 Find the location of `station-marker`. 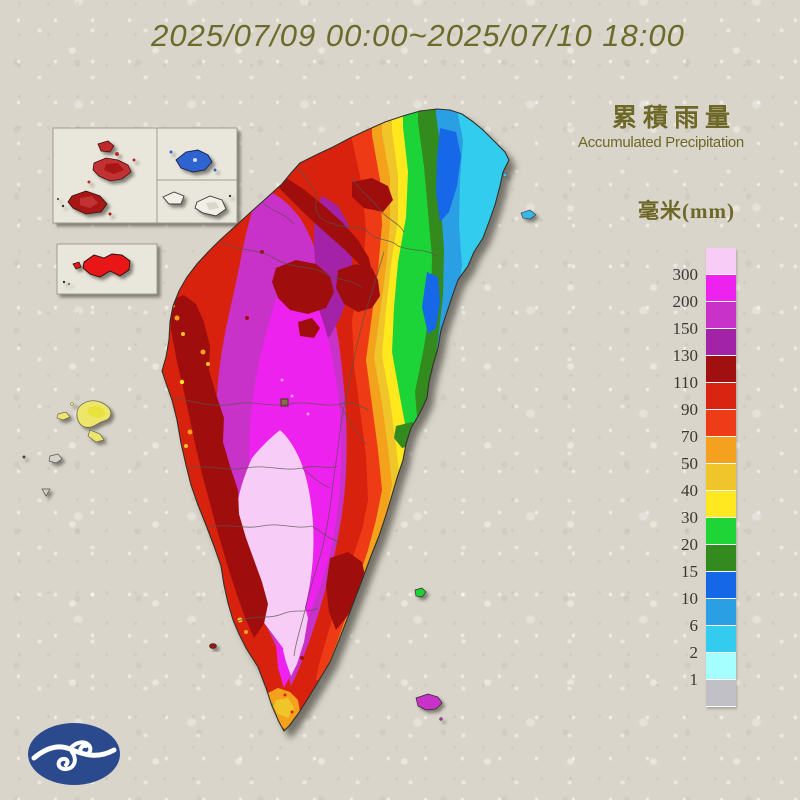

station-marker is located at coordinates (284, 402).